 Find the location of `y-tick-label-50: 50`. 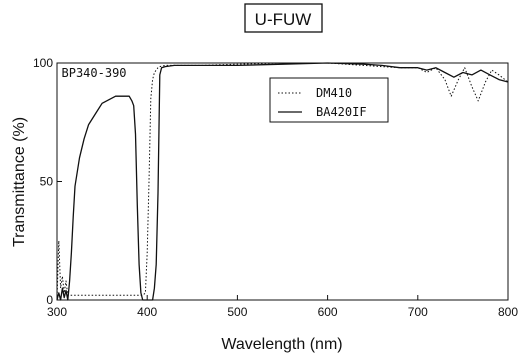

y-tick-label-50: 50 is located at coordinates (47, 182).